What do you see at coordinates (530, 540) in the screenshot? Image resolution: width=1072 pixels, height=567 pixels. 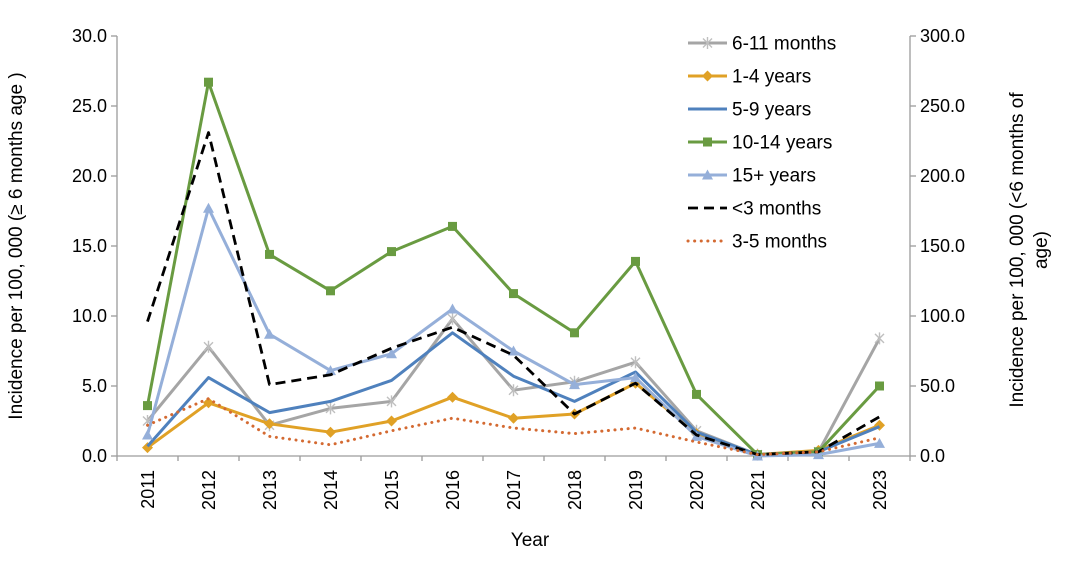 I see `x-axis-title: Year` at bounding box center [530, 540].